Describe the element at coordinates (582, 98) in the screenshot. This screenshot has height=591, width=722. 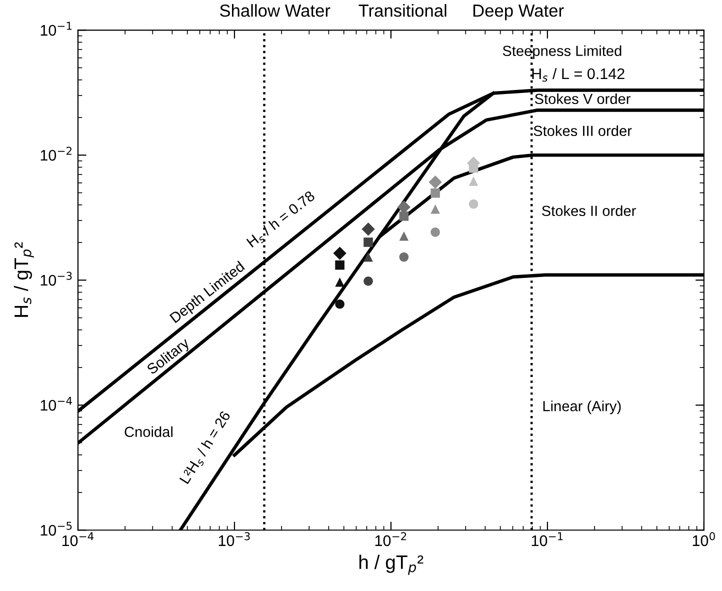
I see `annotation: Stokes V order` at that location.